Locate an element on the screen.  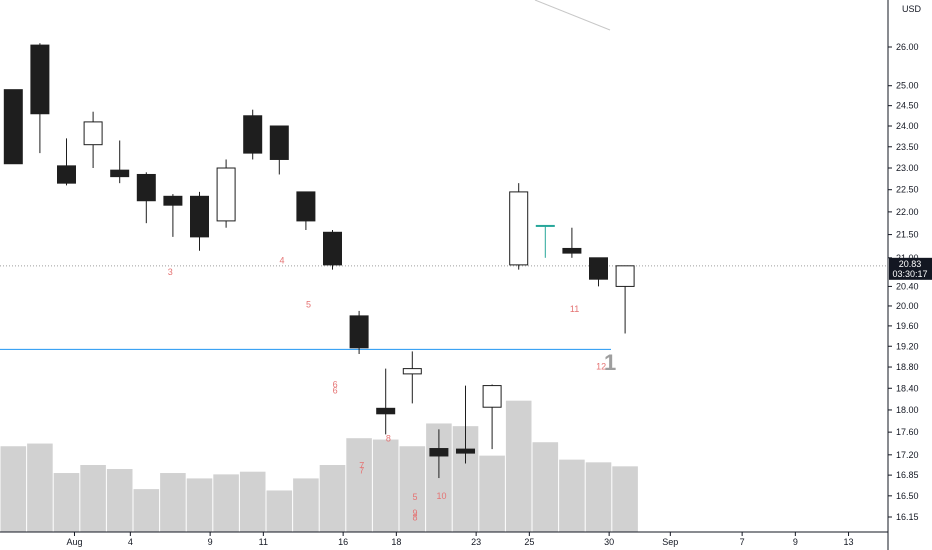
price-tick-label: 18.80 is located at coordinates (907, 367).